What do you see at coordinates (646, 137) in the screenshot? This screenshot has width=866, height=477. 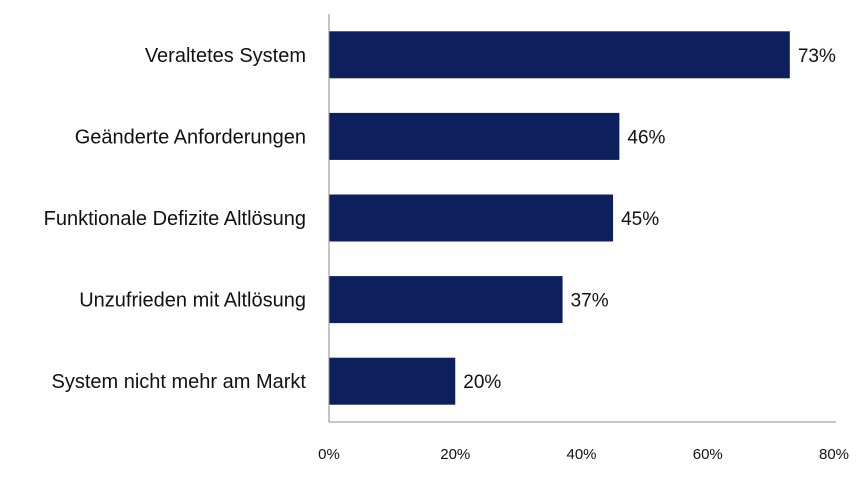 I see `data-label: 46%` at bounding box center [646, 137].